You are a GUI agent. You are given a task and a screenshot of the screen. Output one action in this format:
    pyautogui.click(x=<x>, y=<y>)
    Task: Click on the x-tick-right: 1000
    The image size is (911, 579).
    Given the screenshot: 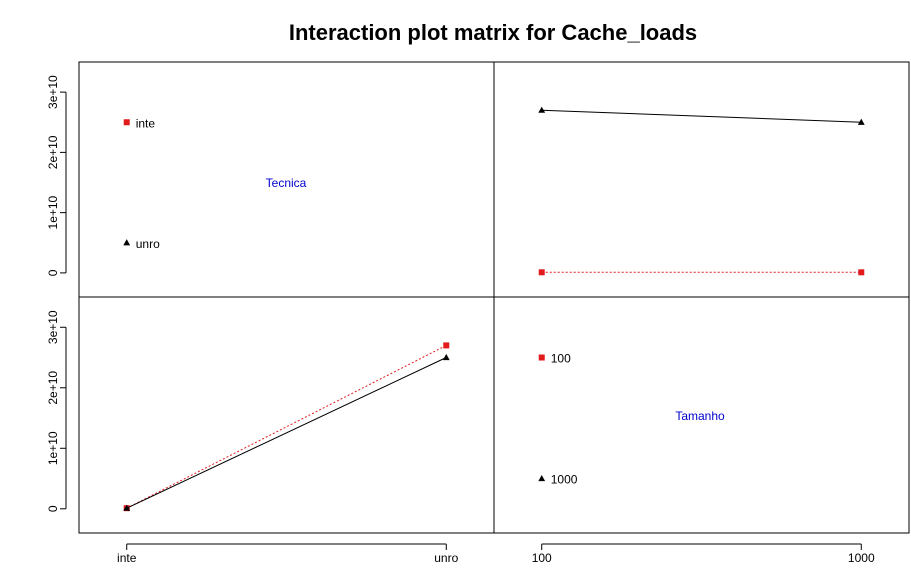 What is the action you would take?
    pyautogui.click(x=861, y=554)
    